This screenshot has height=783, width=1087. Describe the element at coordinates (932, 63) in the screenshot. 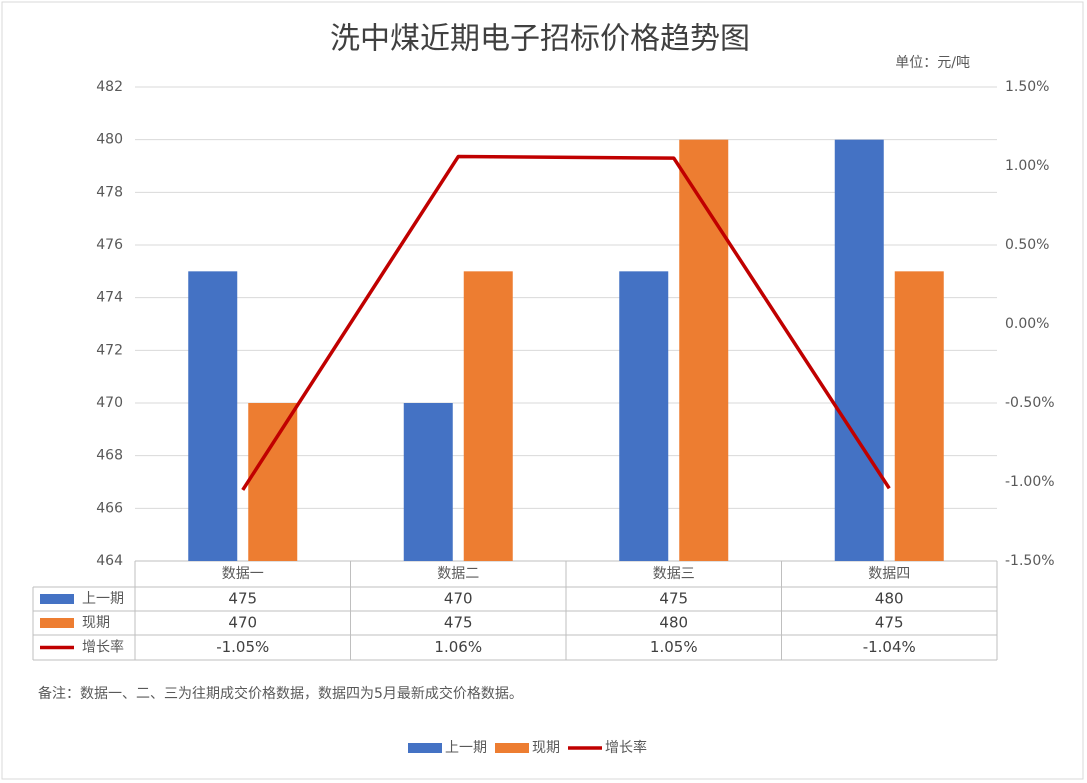

I see `unit-label: 单位：元/吨` at that location.